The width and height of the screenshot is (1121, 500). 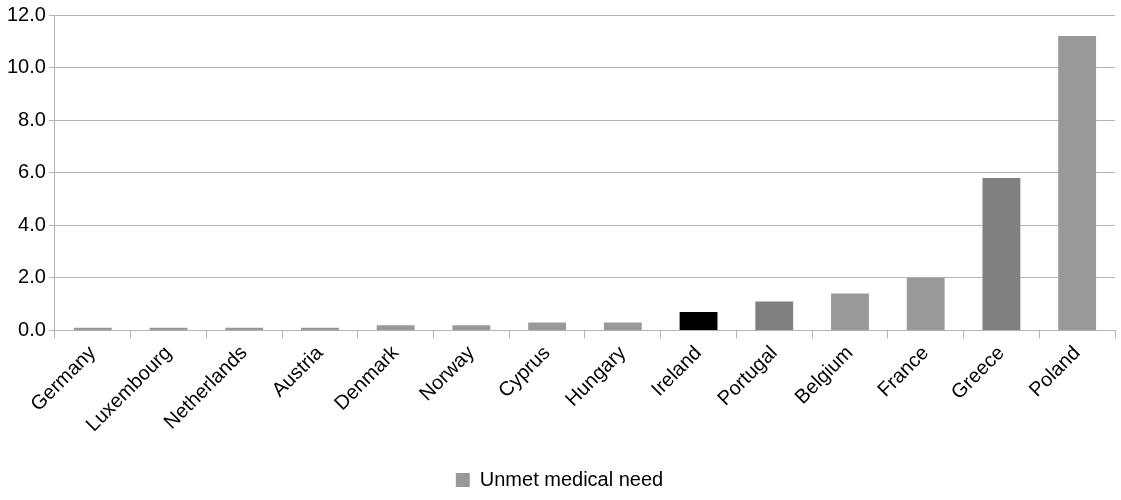 I want to click on y-tick-label: 8.0, so click(x=32, y=118).